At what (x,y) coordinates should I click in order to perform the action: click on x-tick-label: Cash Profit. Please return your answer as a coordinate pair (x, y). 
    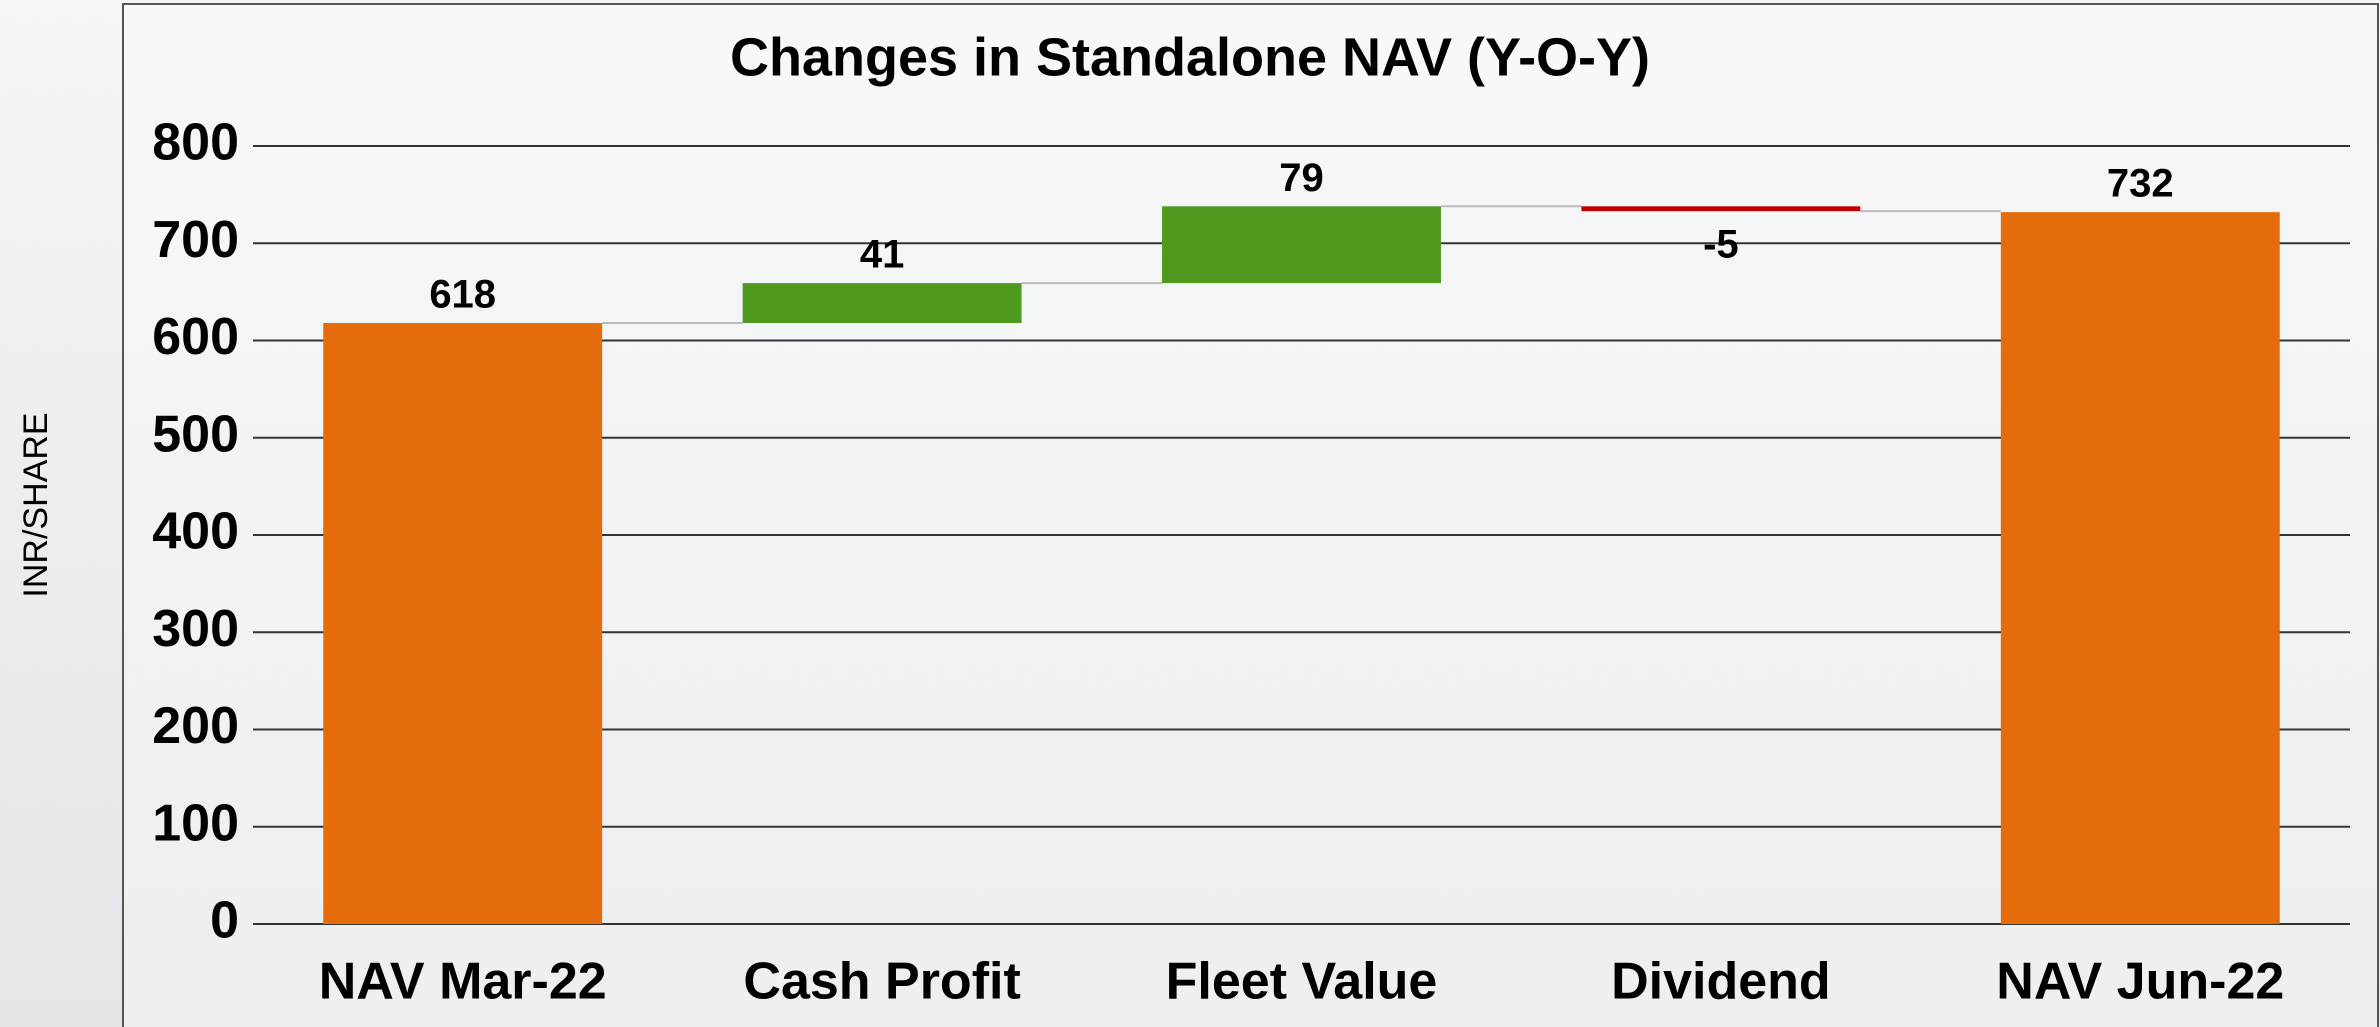
    Looking at the image, I should click on (881, 982).